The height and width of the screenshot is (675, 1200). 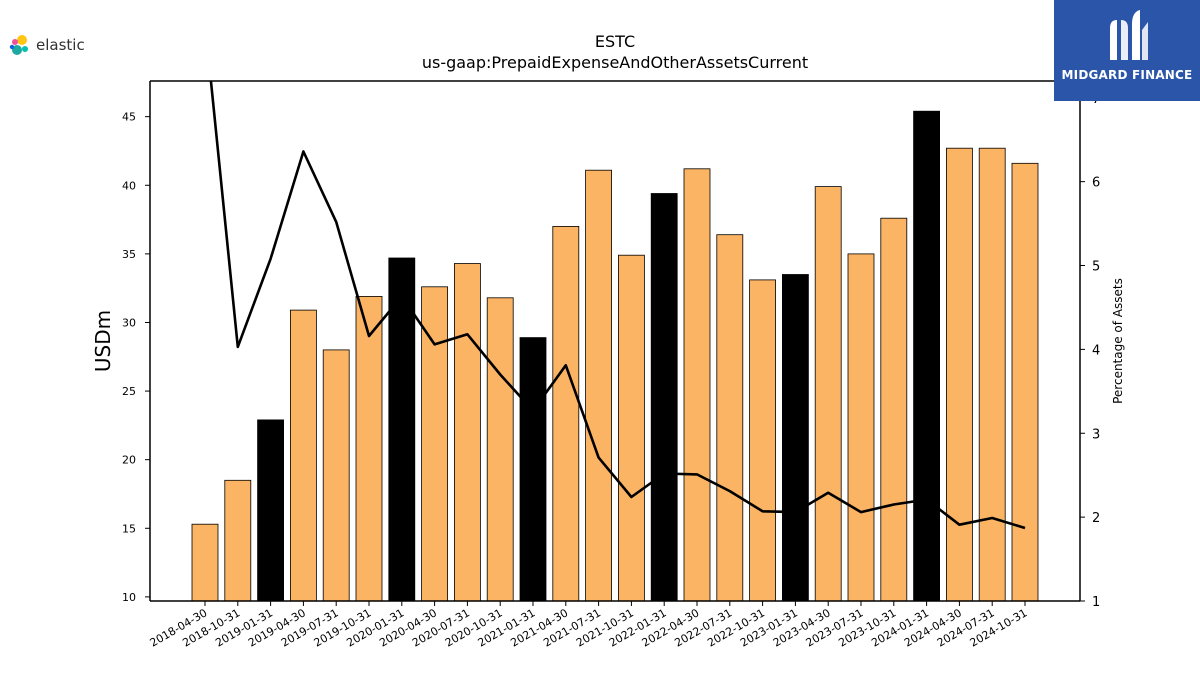 What do you see at coordinates (129, 117) in the screenshot?
I see `y-tick-label: 45` at bounding box center [129, 117].